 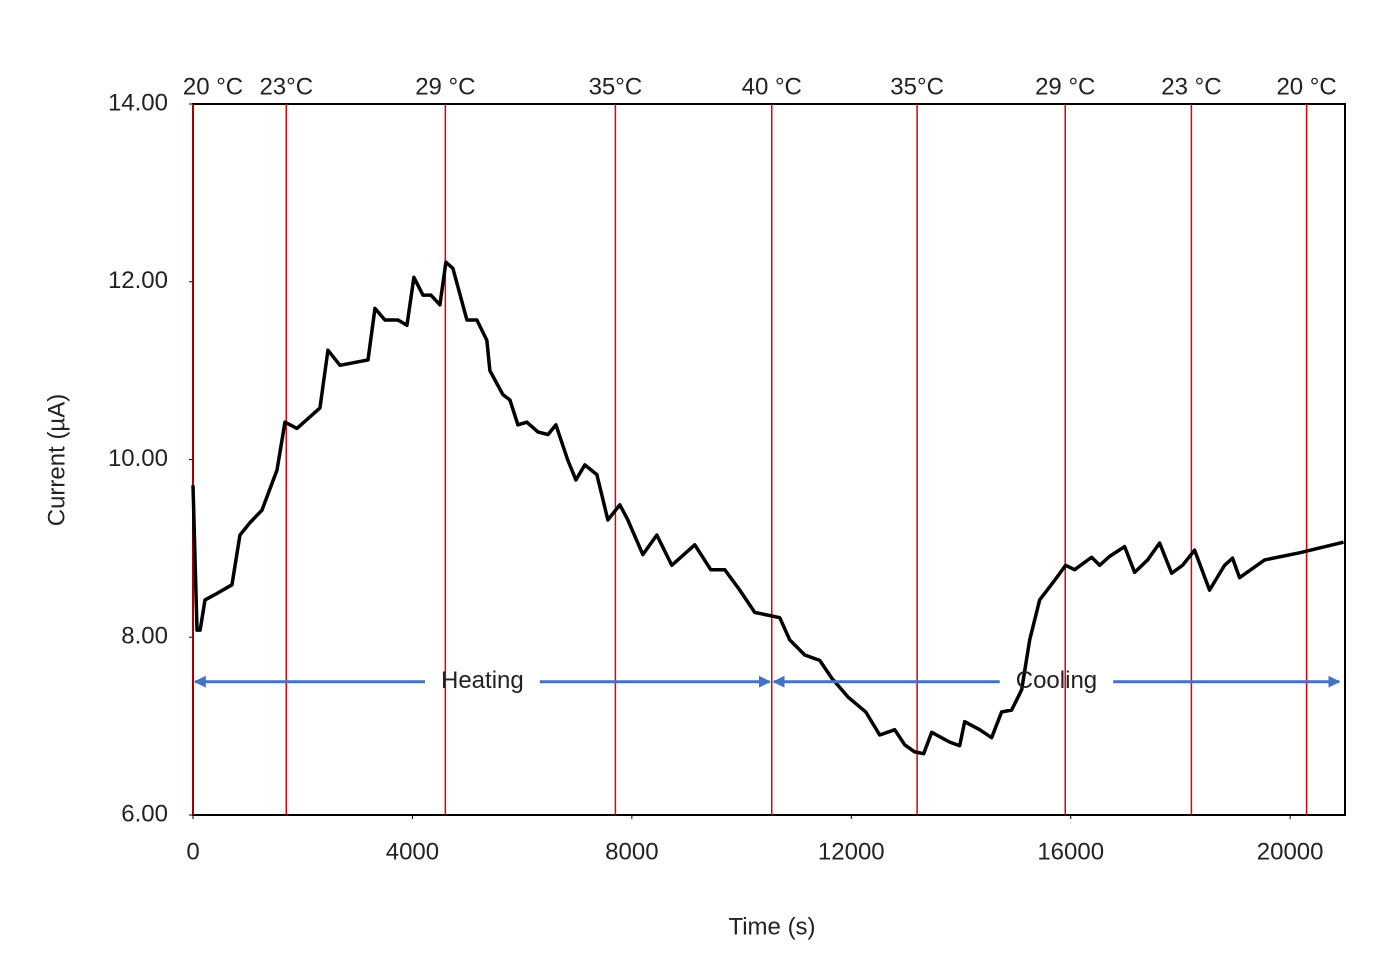 I want to click on x-tick-label: 12000, so click(x=851, y=851).